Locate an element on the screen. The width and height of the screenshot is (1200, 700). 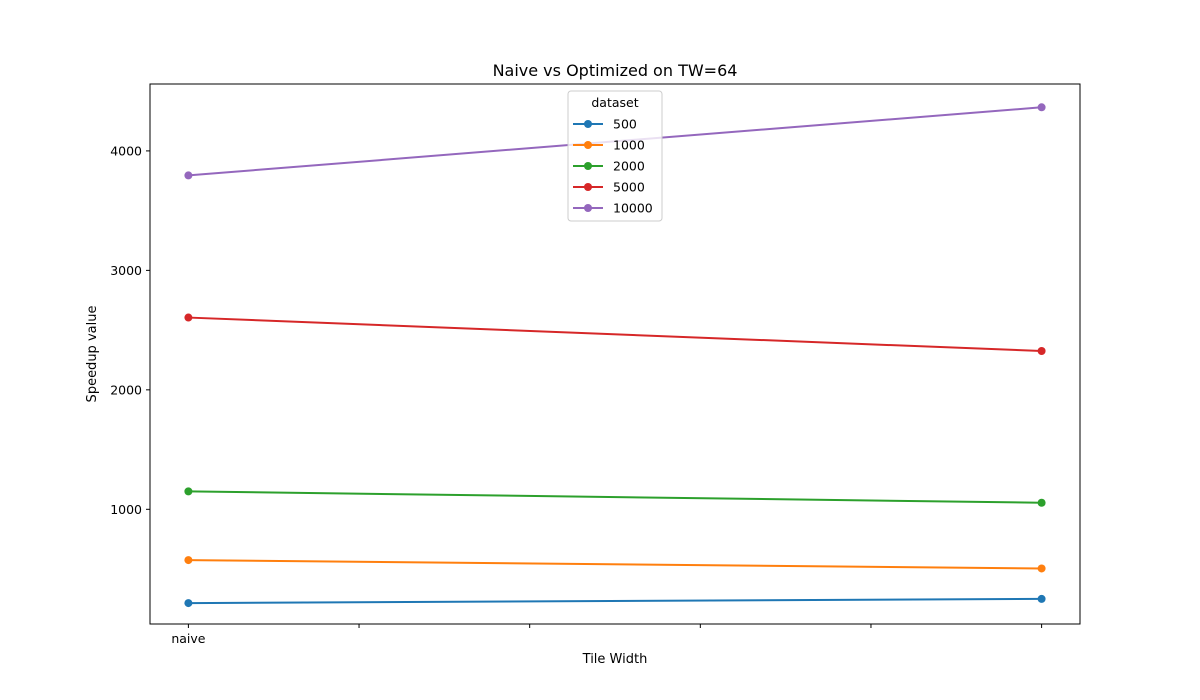
legend-label: 10000 is located at coordinates (633, 208).